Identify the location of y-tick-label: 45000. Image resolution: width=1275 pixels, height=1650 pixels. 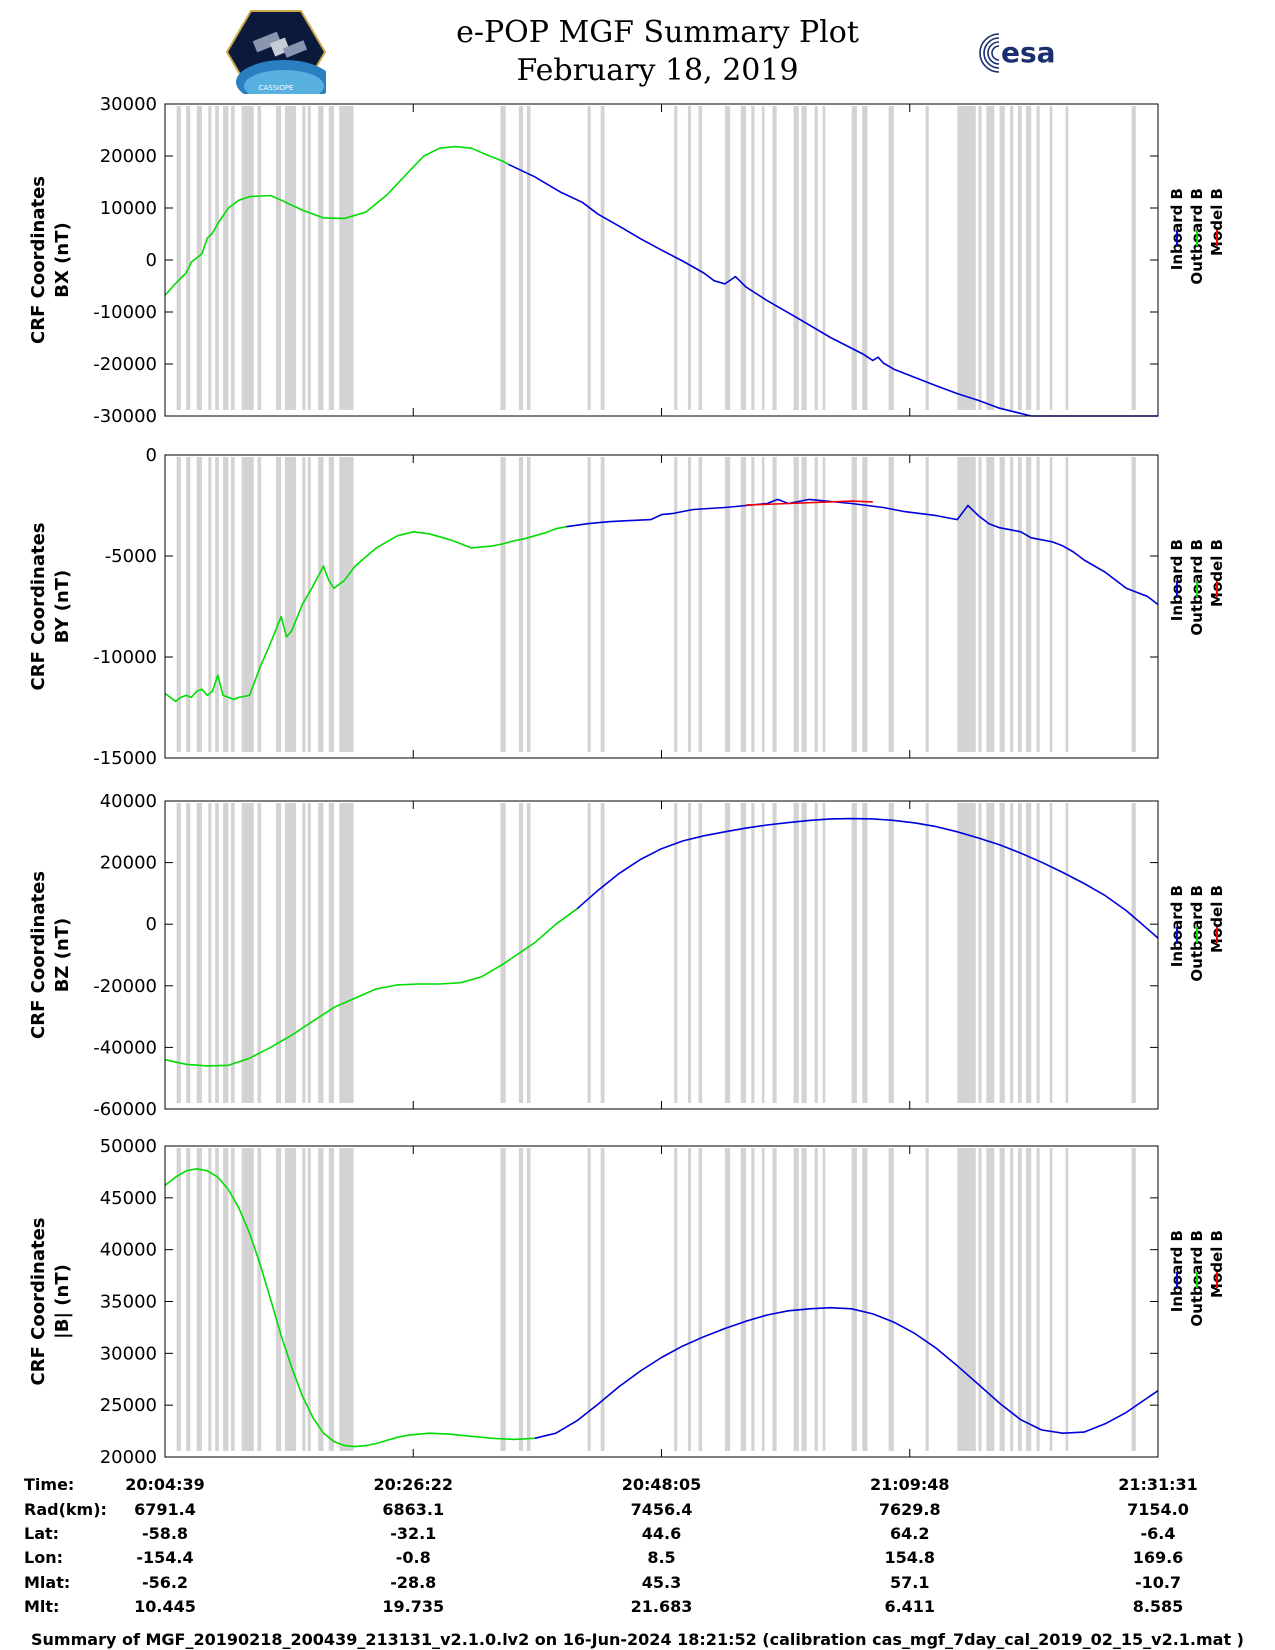
(128, 1198).